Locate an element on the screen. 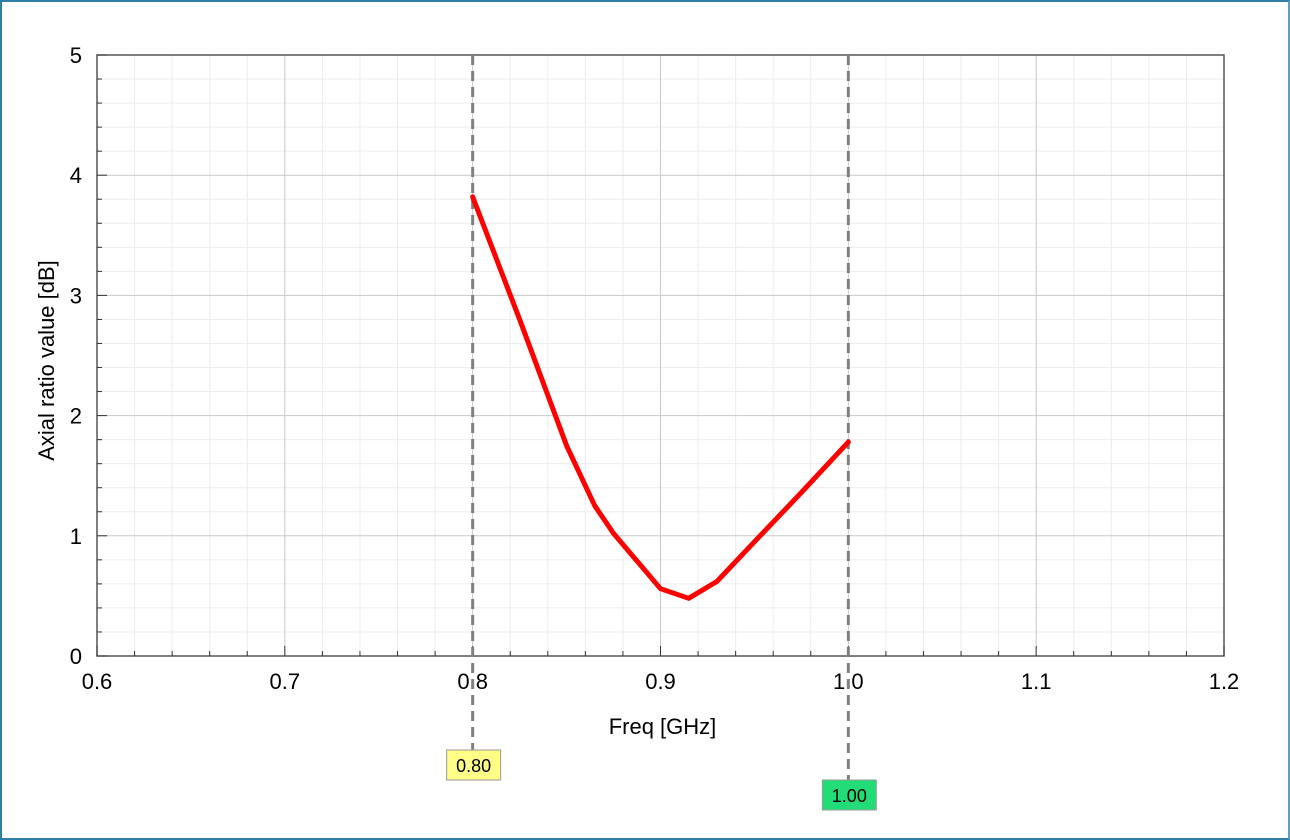 The height and width of the screenshot is (840, 1290). y-tick-label: 4 is located at coordinates (76, 175).